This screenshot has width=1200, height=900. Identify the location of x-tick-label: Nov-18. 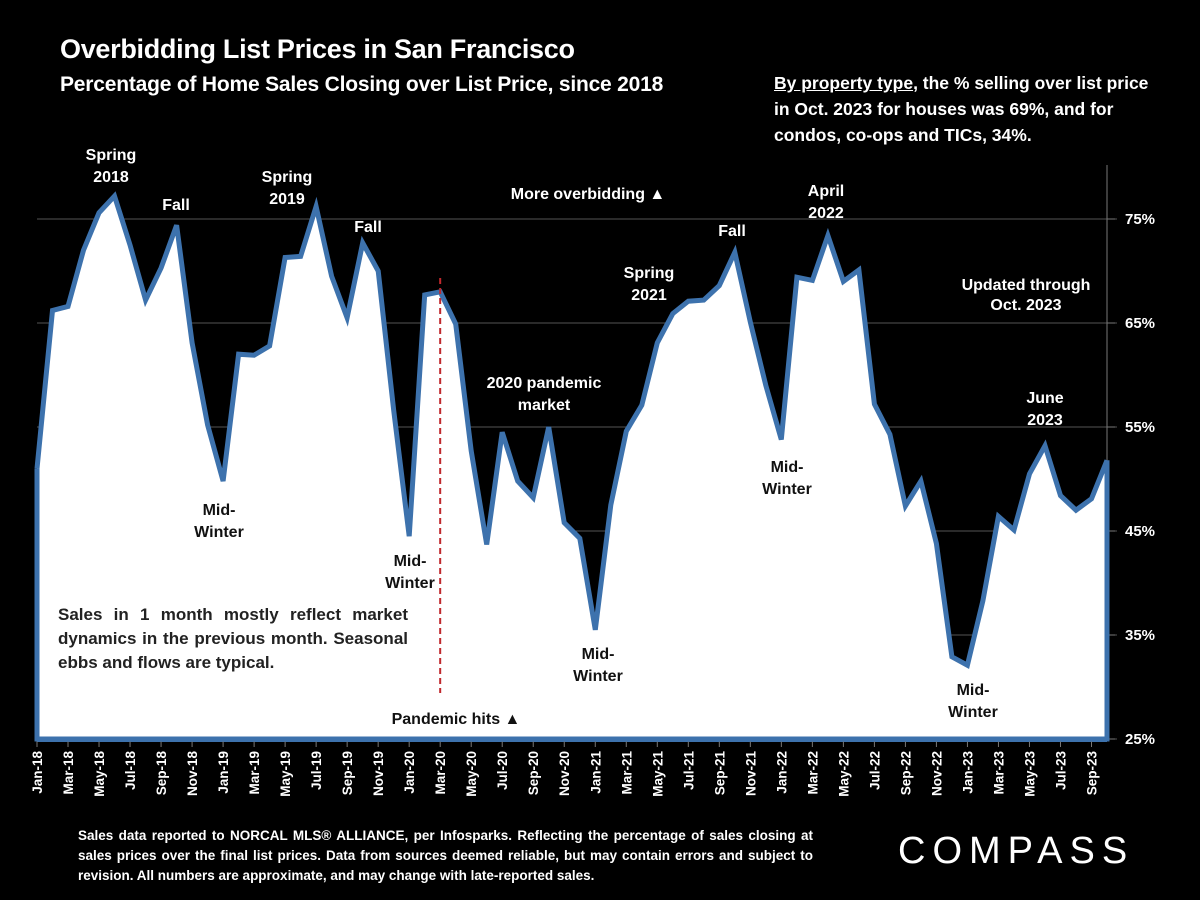
(192, 774).